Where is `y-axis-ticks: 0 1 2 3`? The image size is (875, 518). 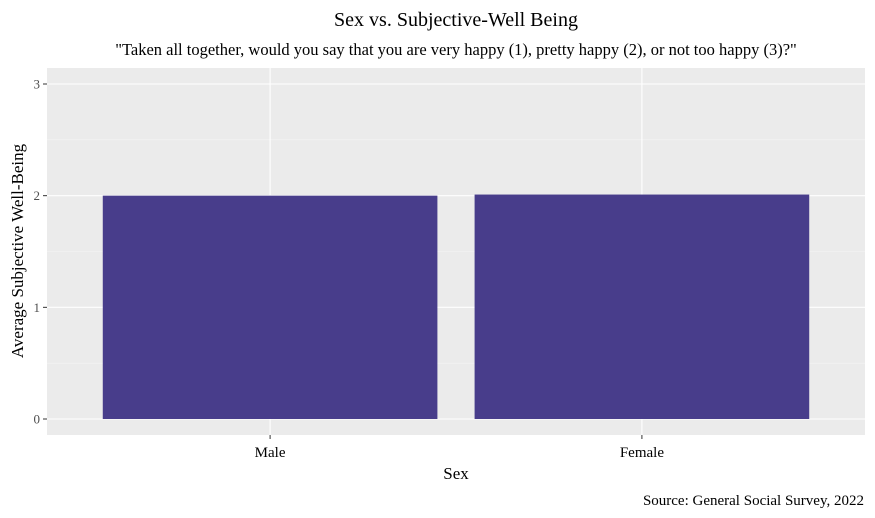
y-axis-ticks: 0 1 2 3 is located at coordinates (40, 252).